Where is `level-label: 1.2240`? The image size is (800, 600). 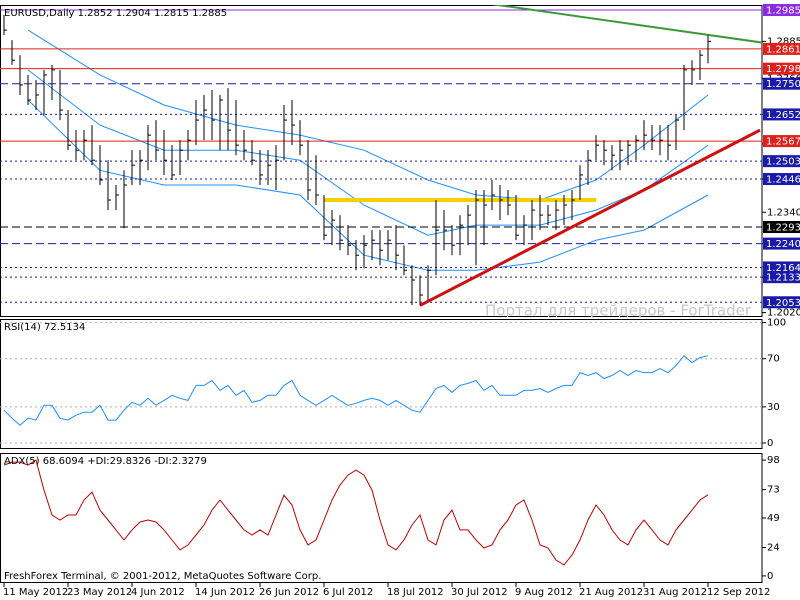 level-label: 1.2240 is located at coordinates (783, 244).